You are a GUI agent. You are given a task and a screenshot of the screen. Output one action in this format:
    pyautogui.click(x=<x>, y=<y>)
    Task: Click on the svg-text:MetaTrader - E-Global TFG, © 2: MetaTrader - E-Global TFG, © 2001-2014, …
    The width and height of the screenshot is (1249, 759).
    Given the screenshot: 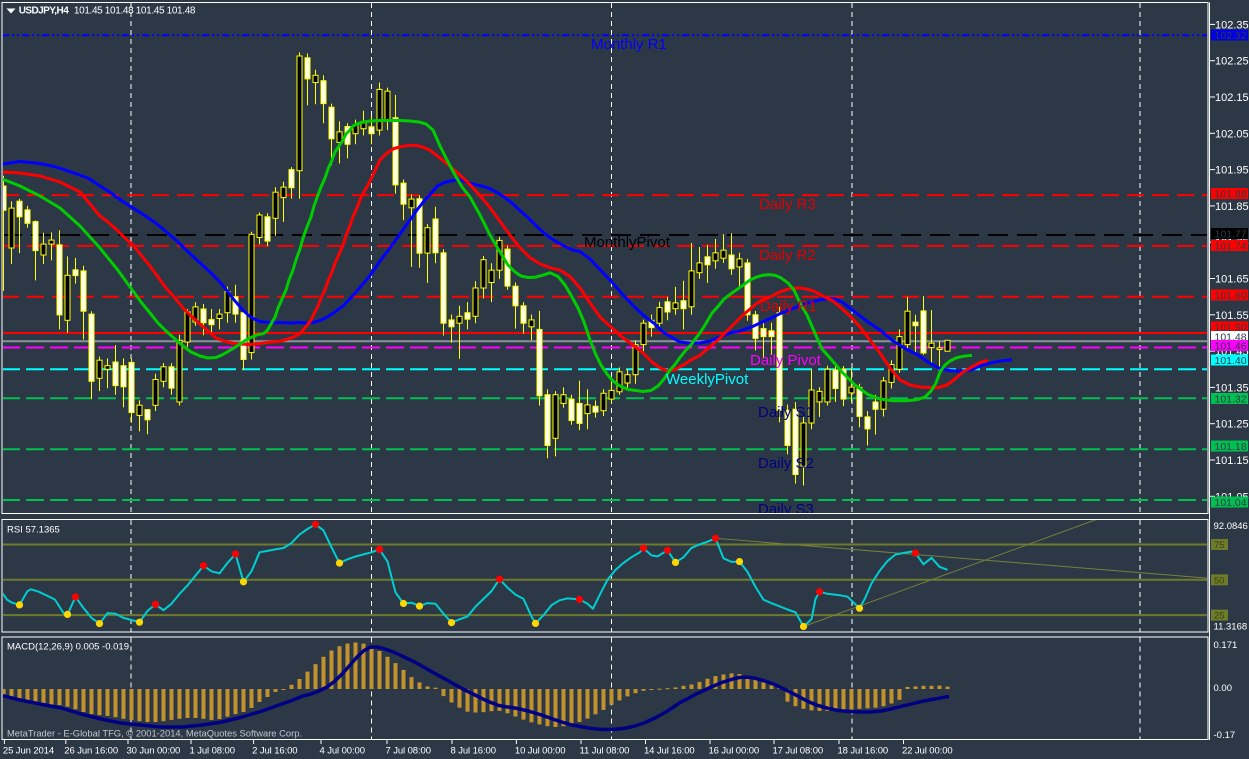 What is the action you would take?
    pyautogui.click(x=154, y=733)
    